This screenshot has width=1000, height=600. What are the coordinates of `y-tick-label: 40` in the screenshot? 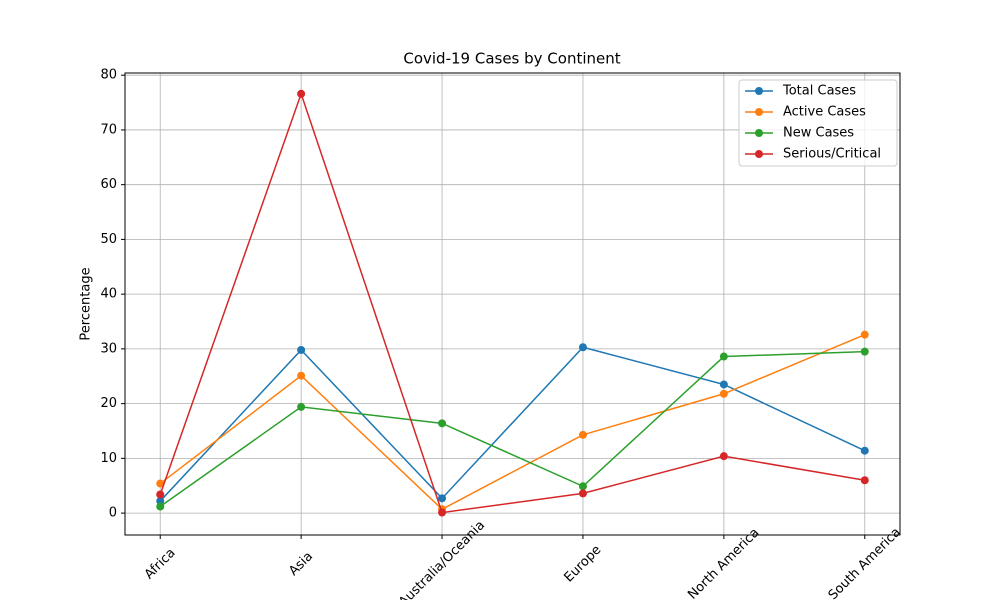 It's located at (108, 294).